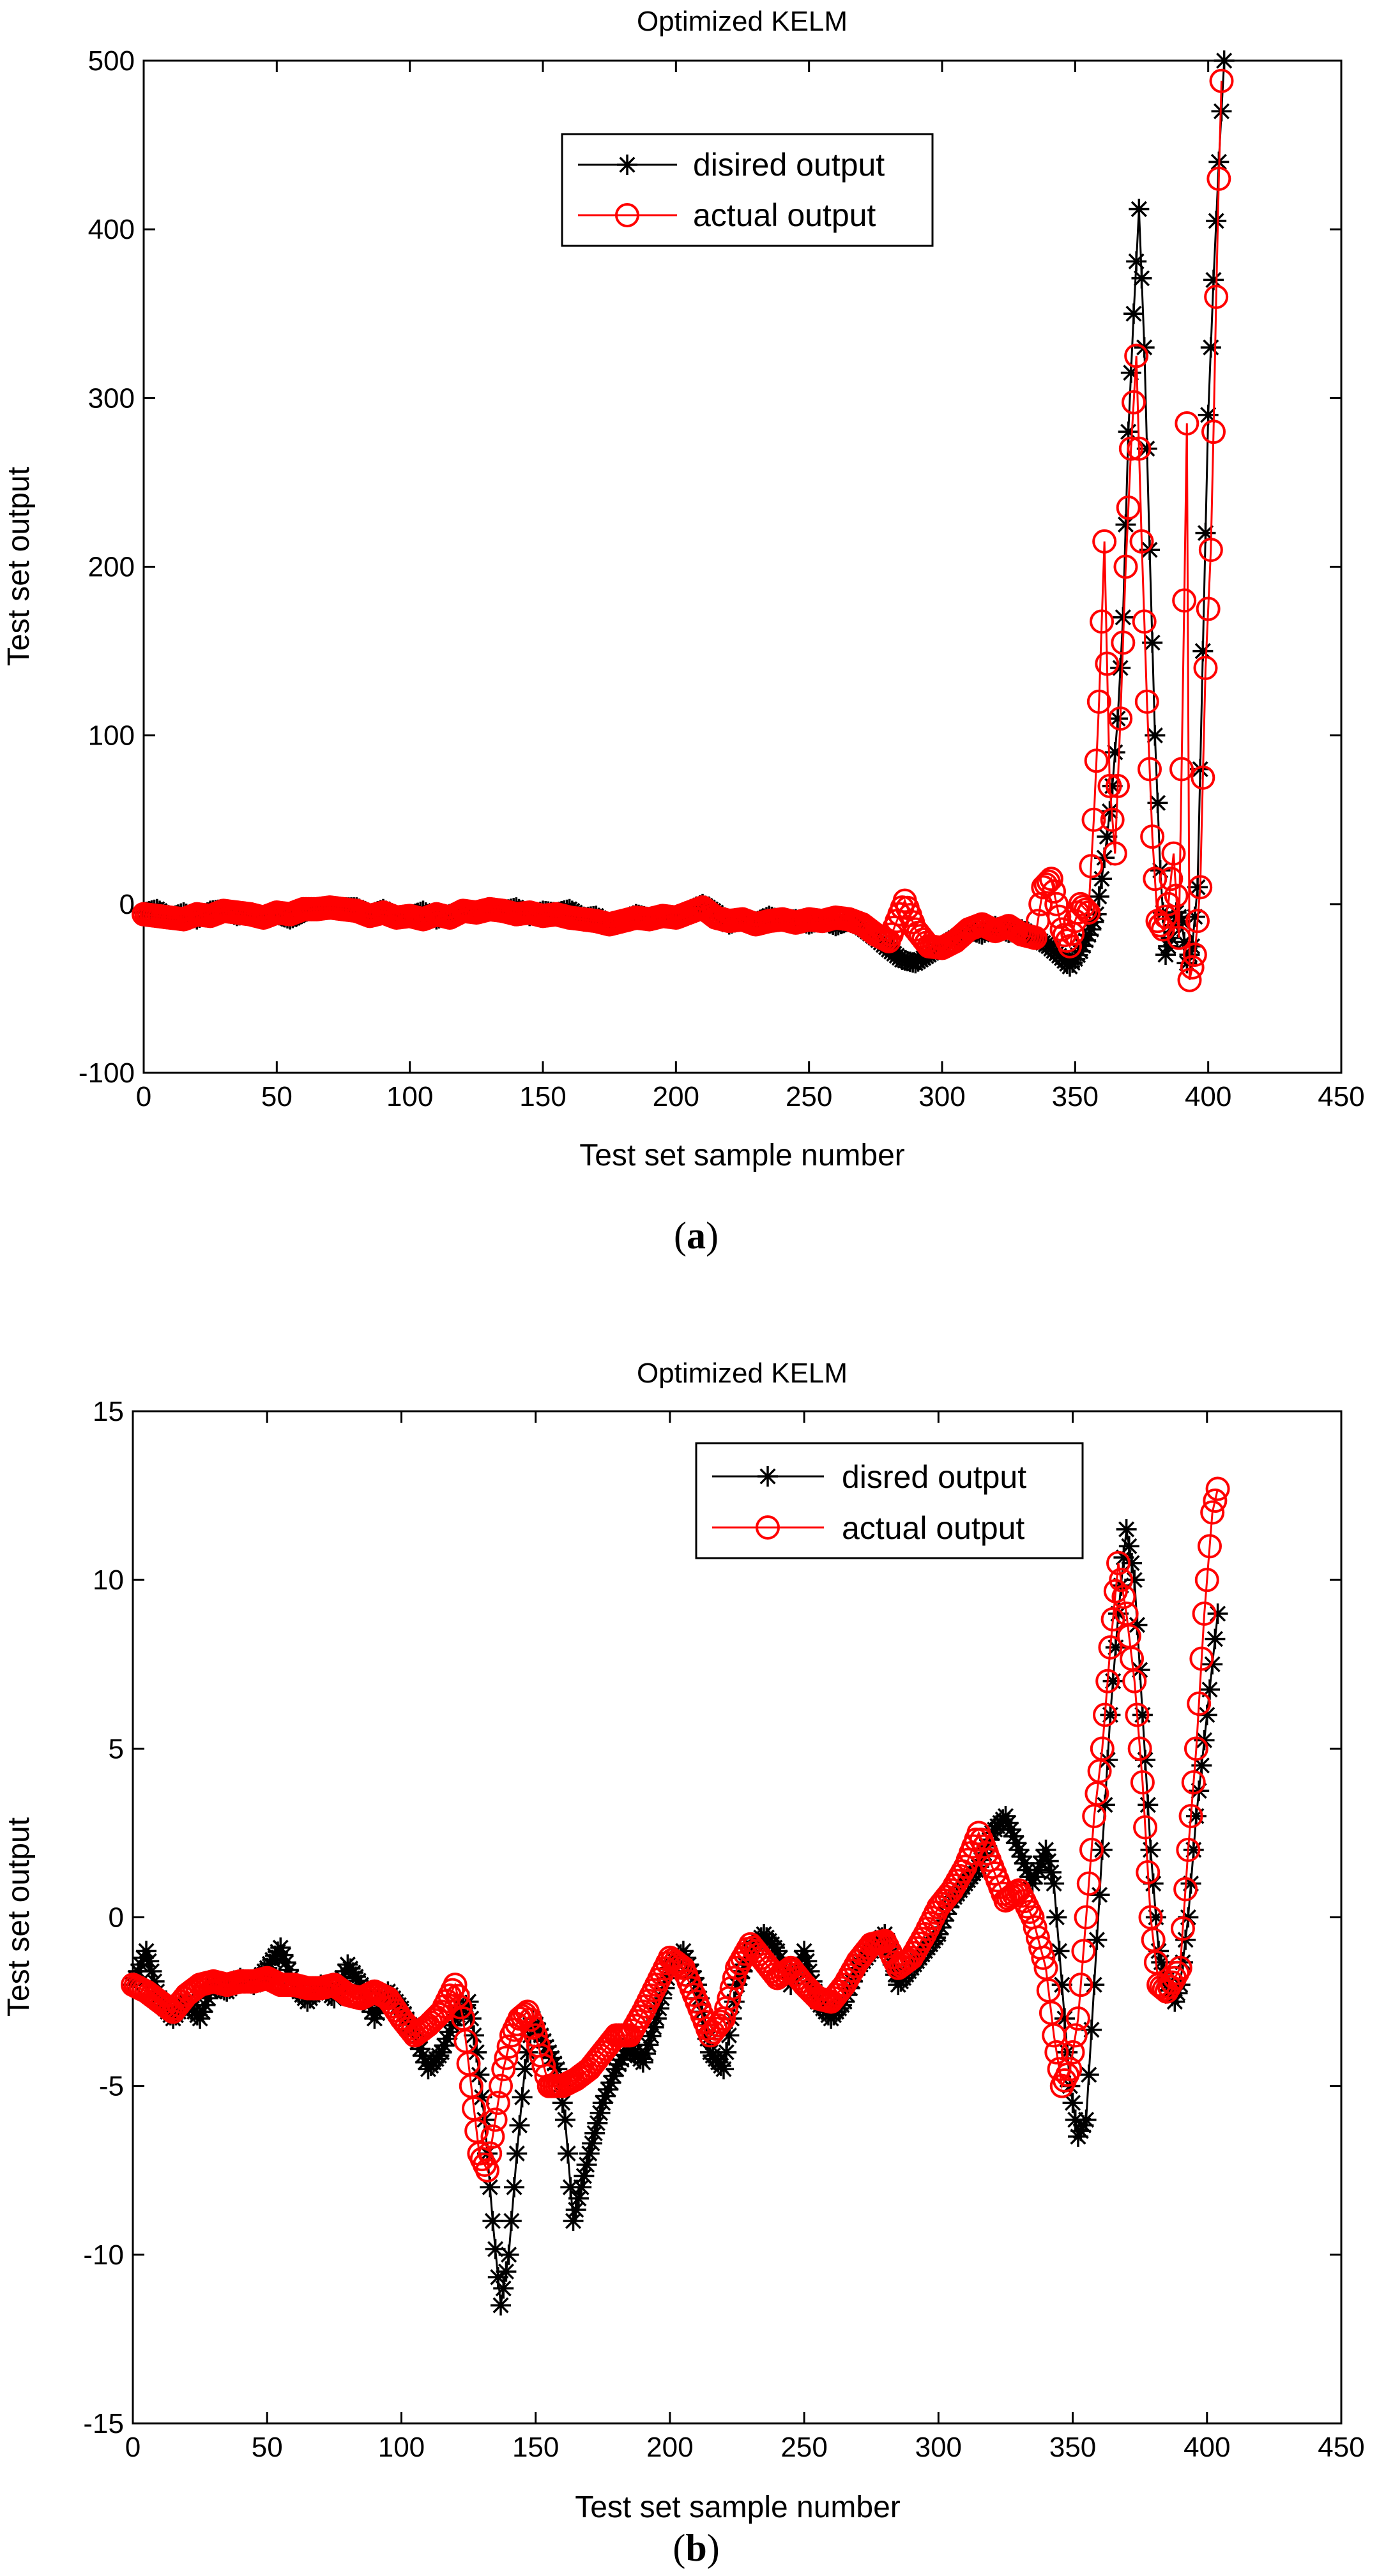 The width and height of the screenshot is (1393, 2576). Describe the element at coordinates (727, 215) in the screenshot. I see `legend-entry-actual: actual output` at that location.